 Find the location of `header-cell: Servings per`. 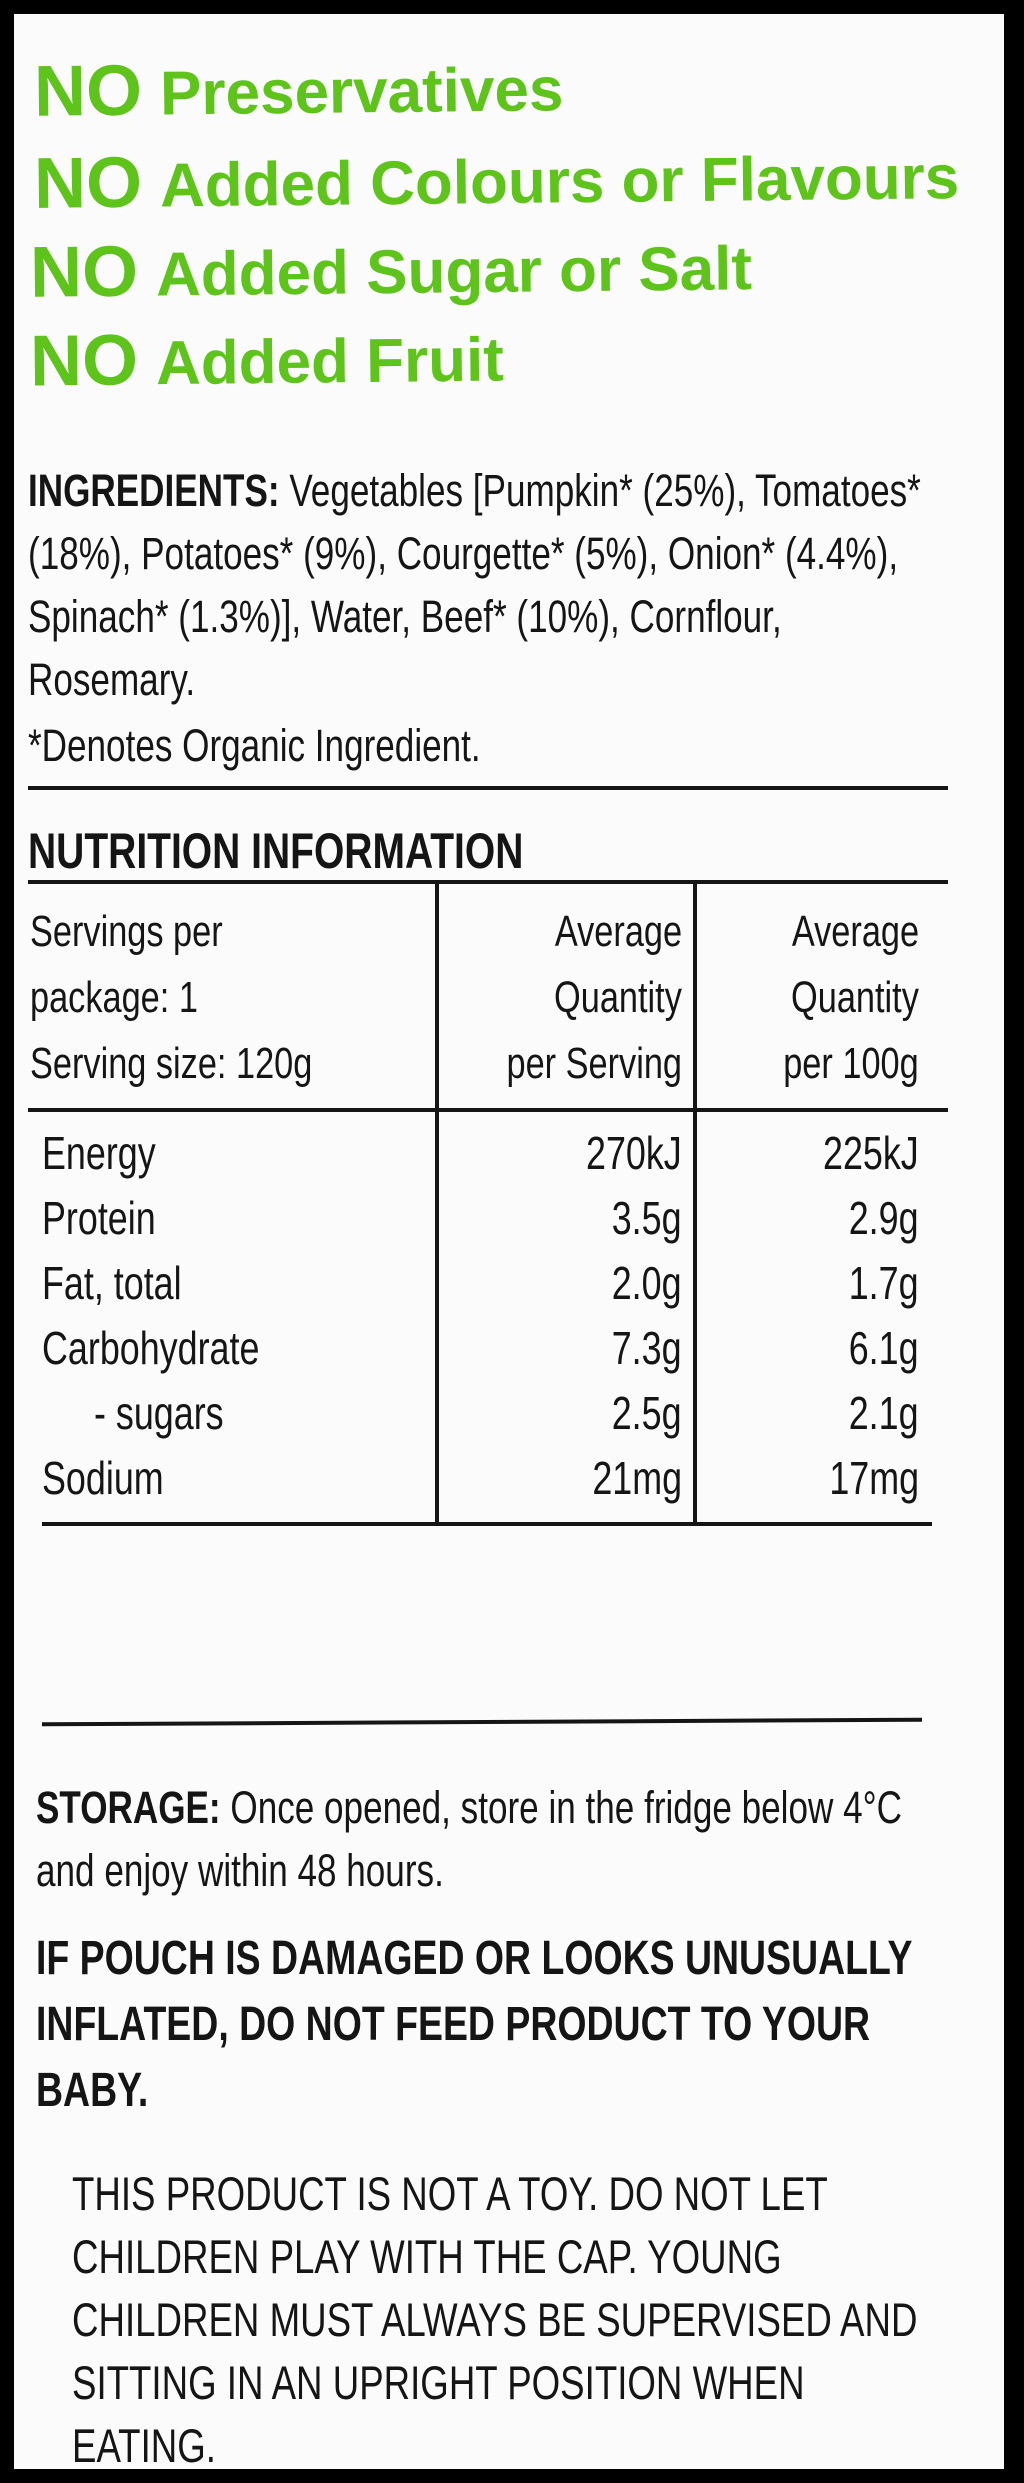

header-cell: Servings per is located at coordinates (126, 931).